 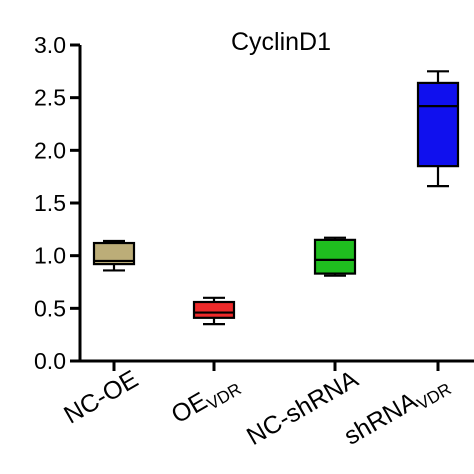 I want to click on chart-title: CyclinD1, so click(x=281, y=42).